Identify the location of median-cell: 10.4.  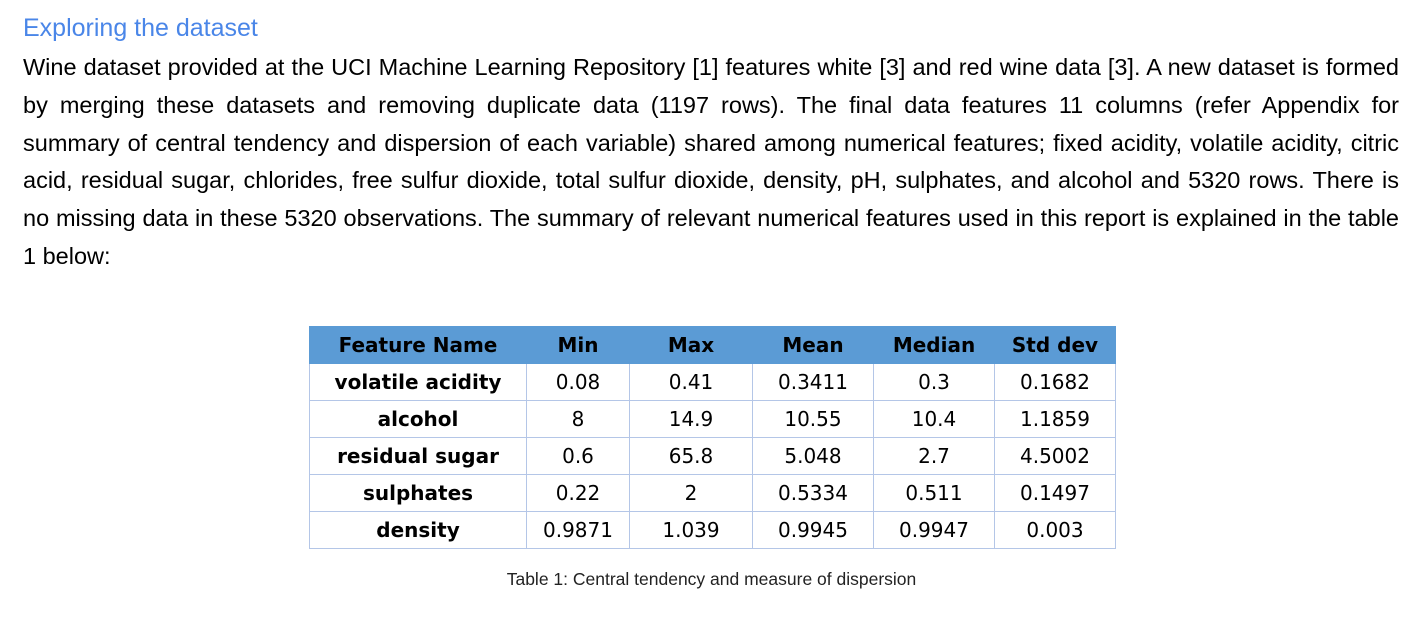
(934, 419).